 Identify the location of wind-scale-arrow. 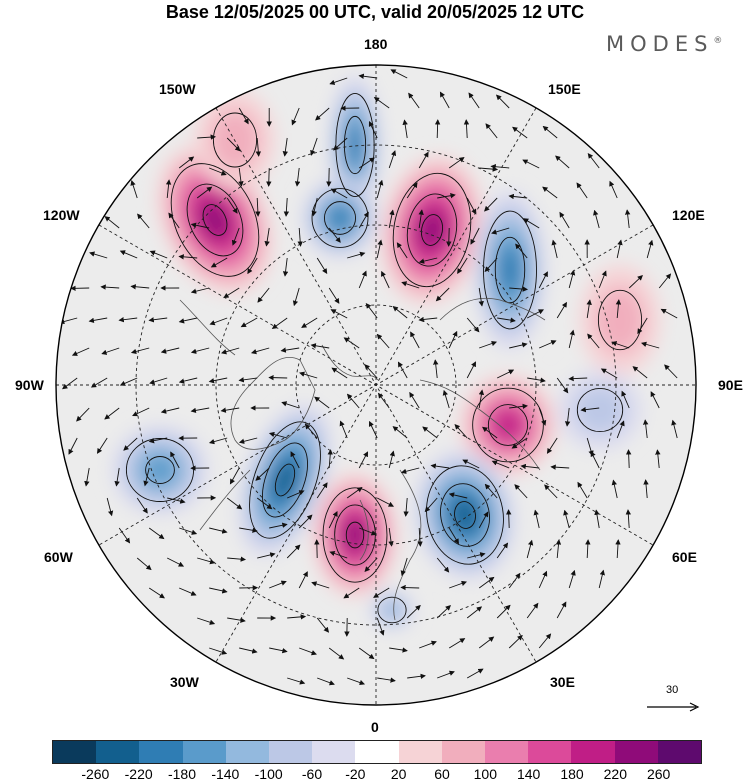
(673, 707).